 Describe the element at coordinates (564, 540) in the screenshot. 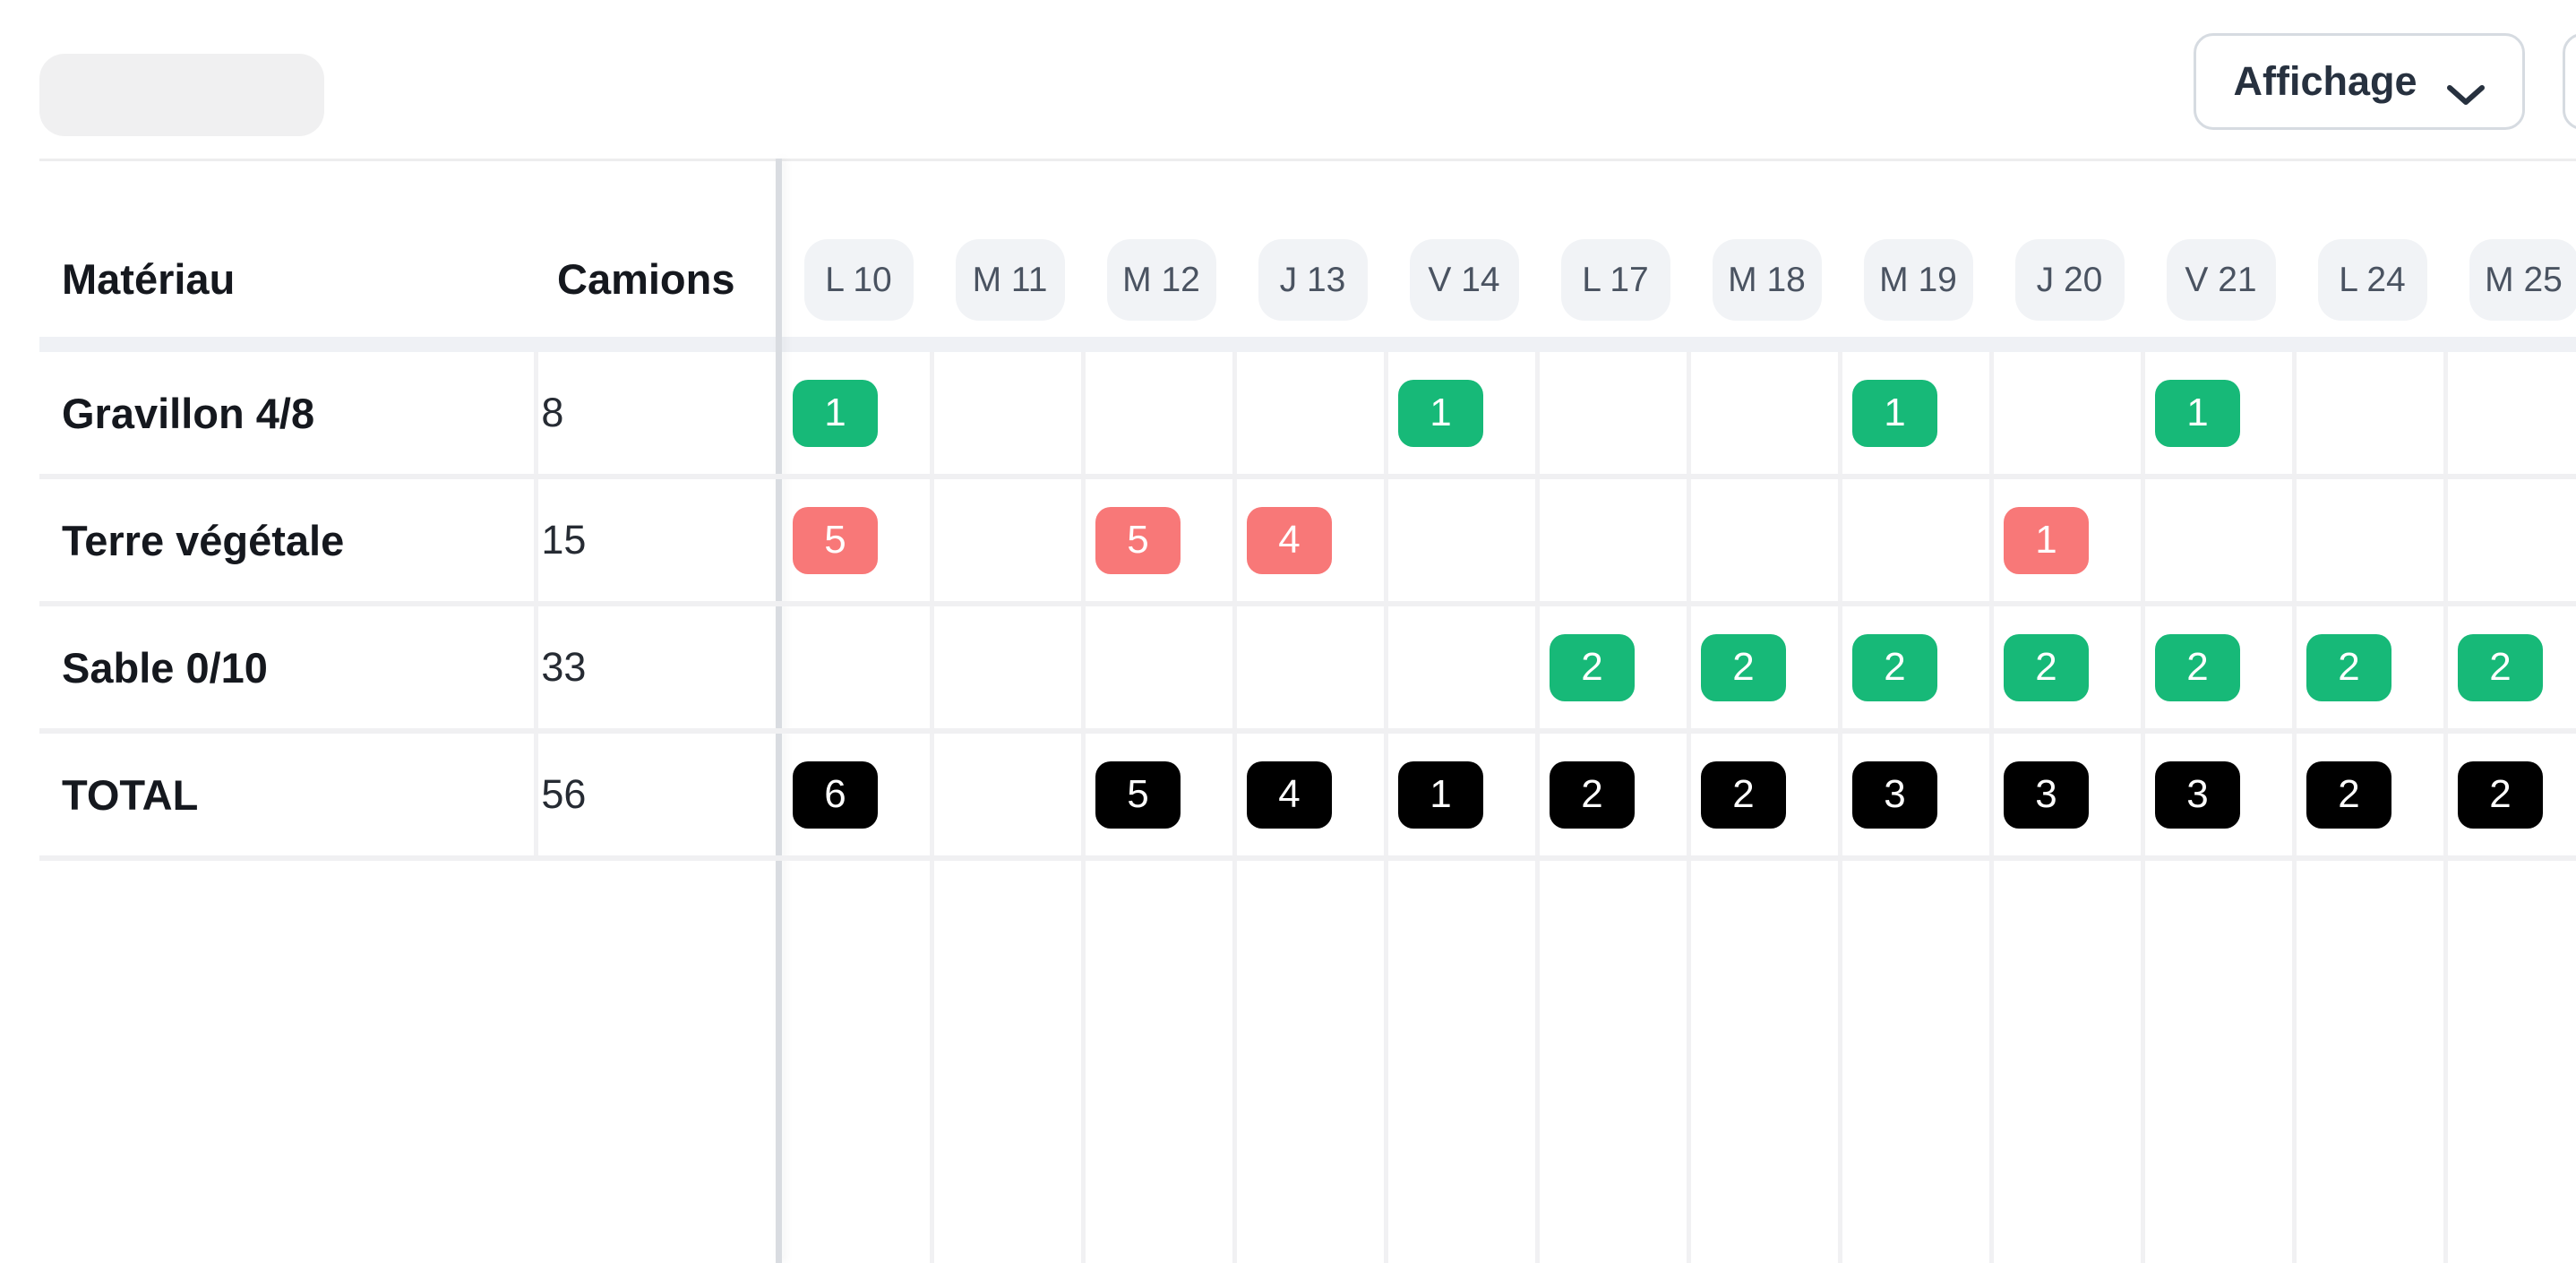

I see `camions-count: 15` at that location.